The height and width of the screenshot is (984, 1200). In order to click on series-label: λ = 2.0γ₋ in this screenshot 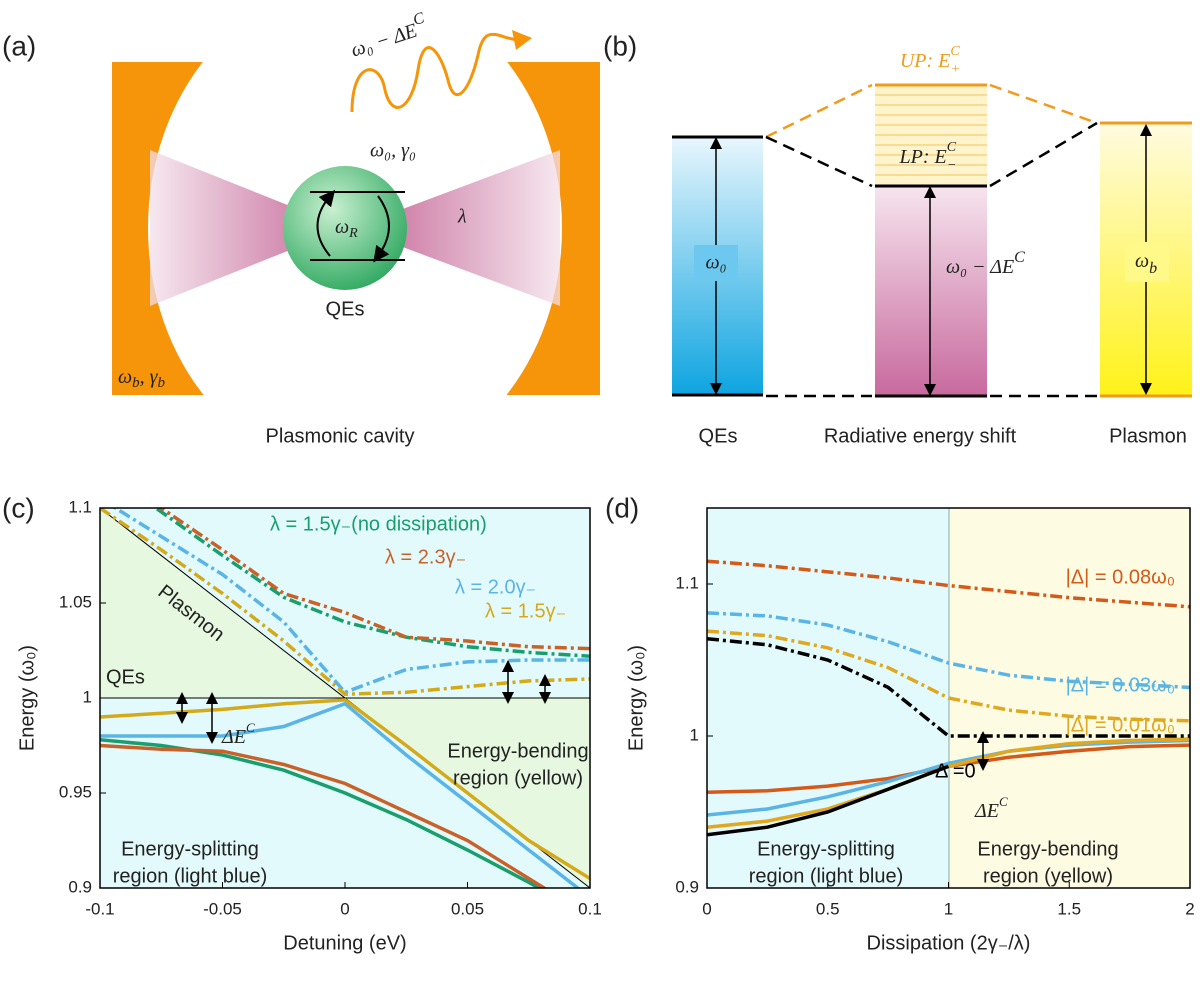, I will do `click(495, 587)`.